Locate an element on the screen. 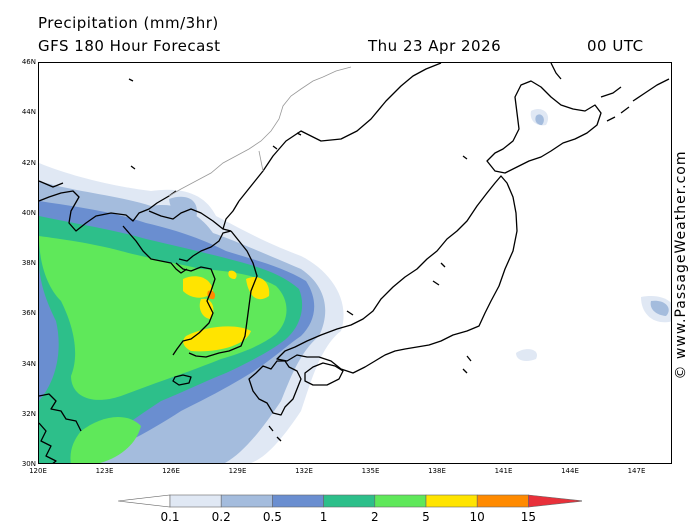 This screenshot has height=525, width=700. latitude-label: 30N is located at coordinates (28, 464).